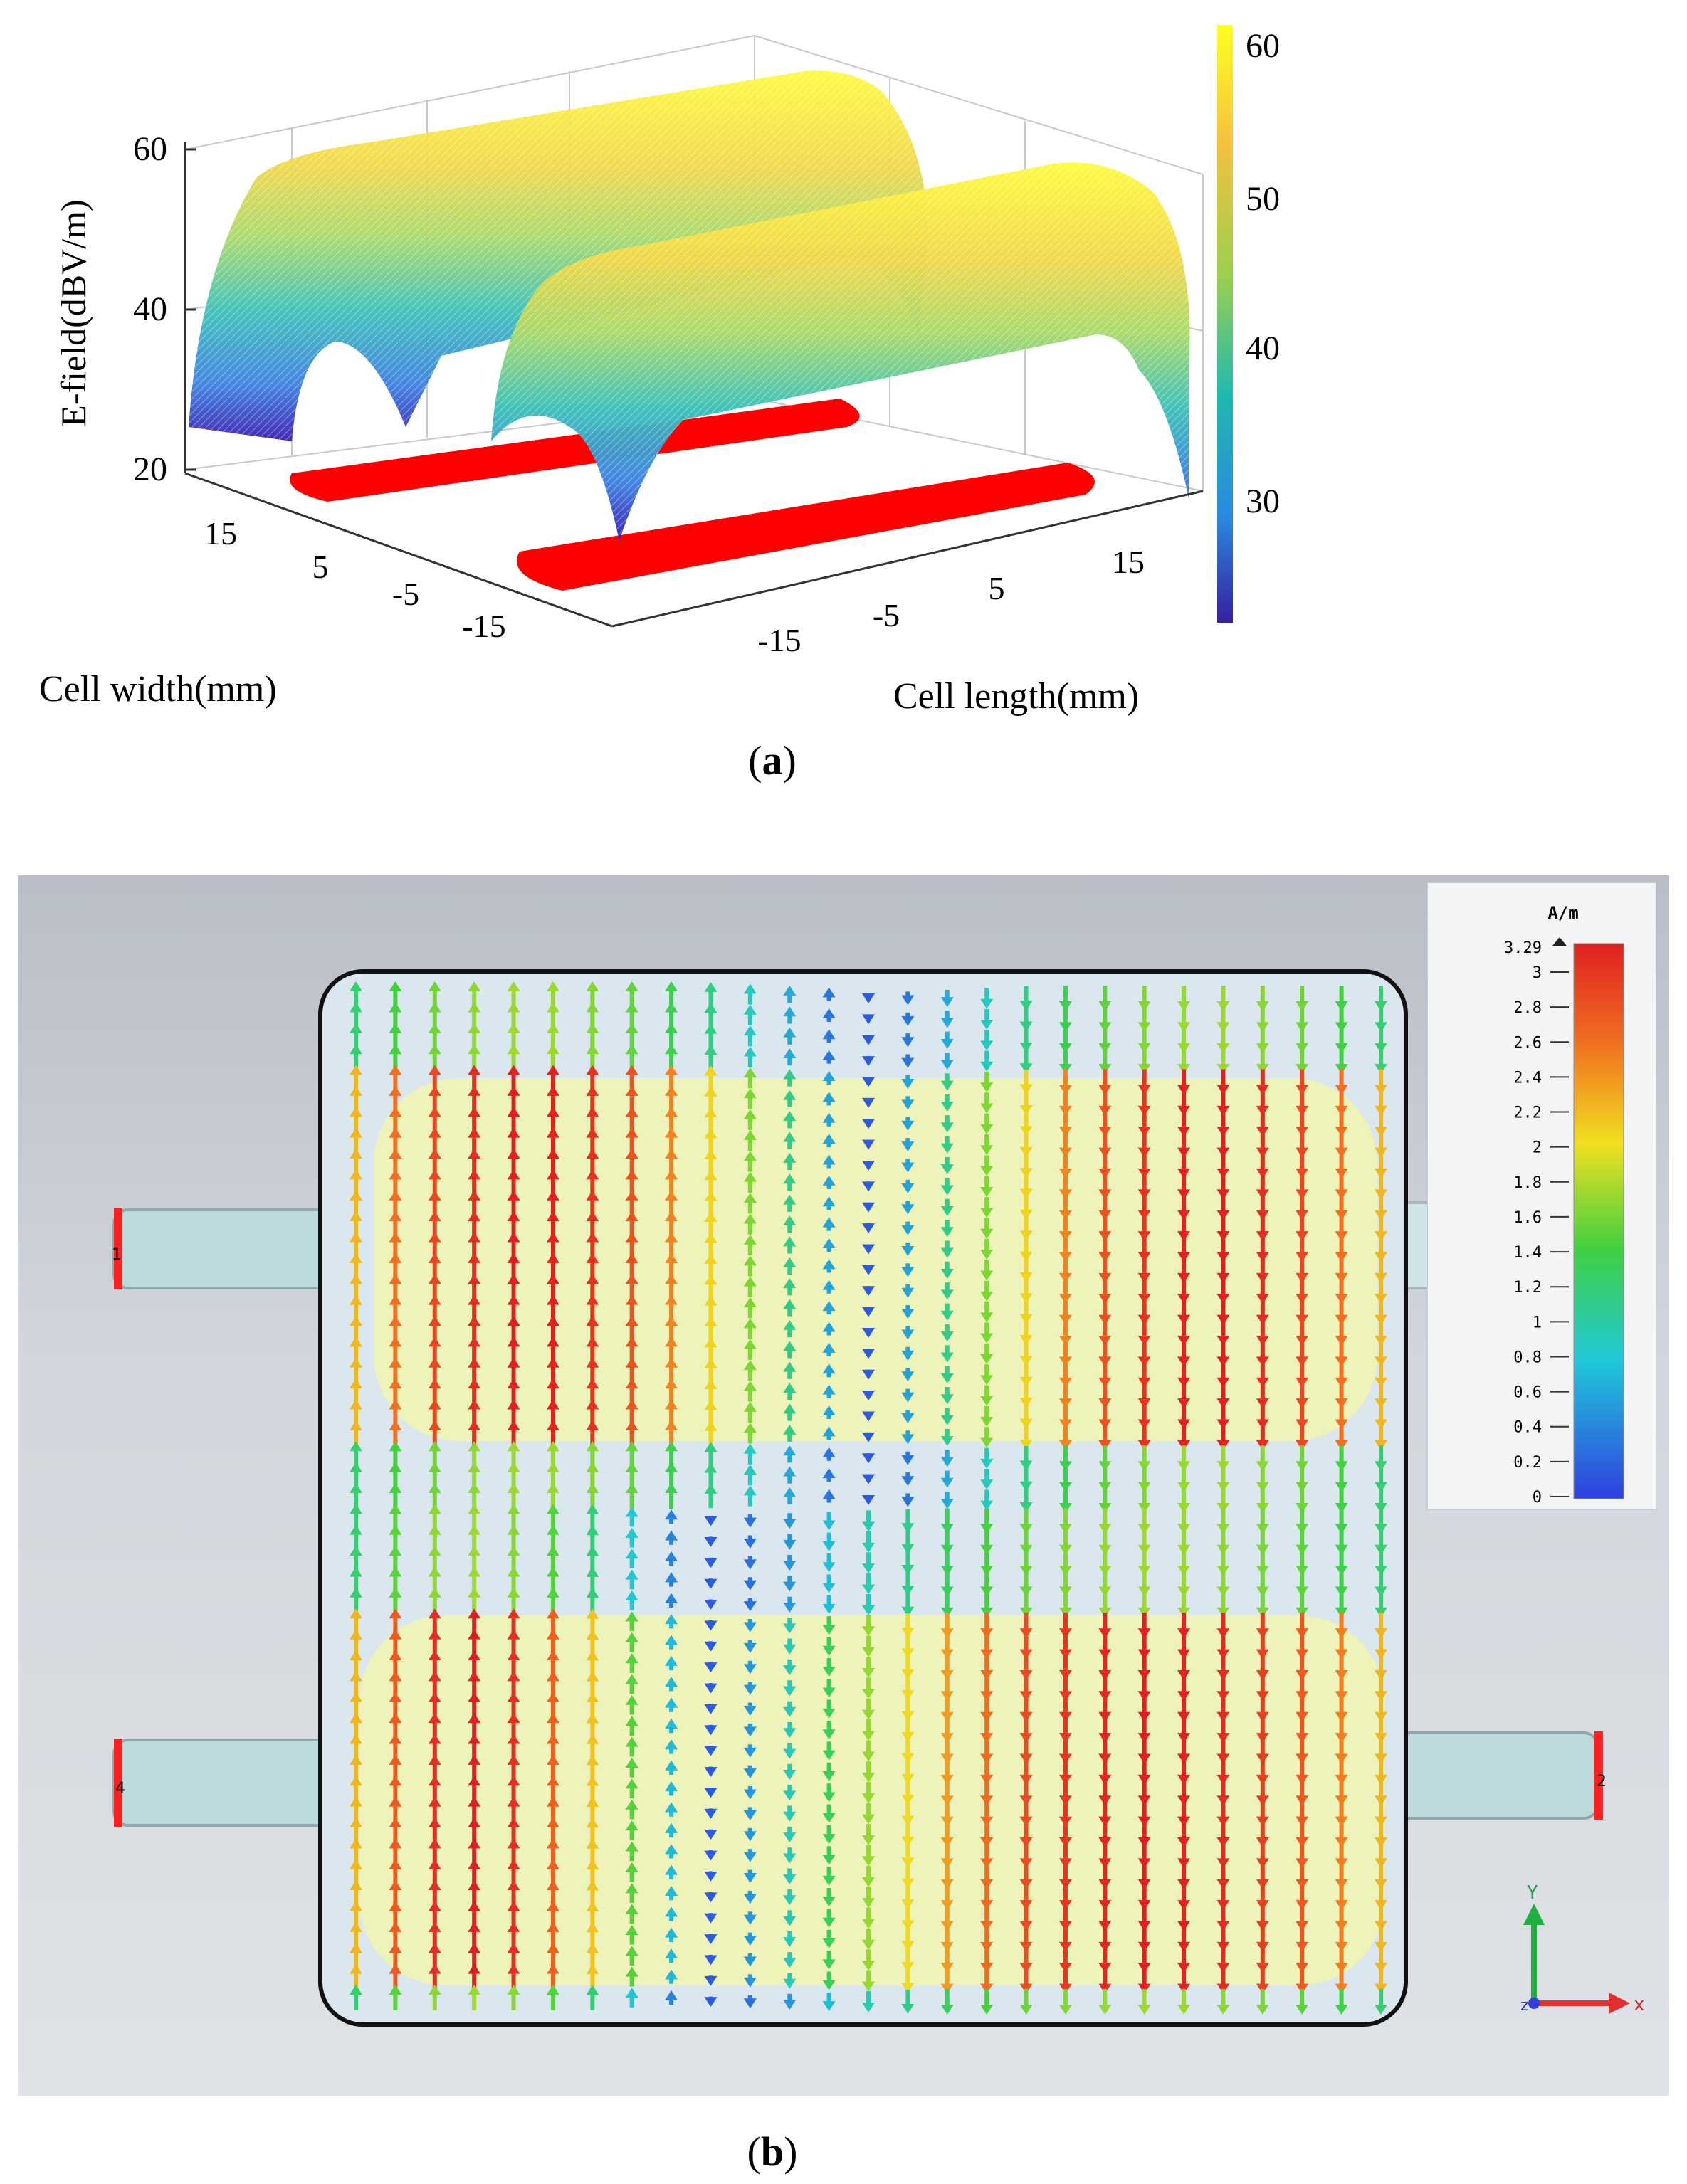  What do you see at coordinates (1598, 1221) in the screenshot?
I see `legend-color-scale` at bounding box center [1598, 1221].